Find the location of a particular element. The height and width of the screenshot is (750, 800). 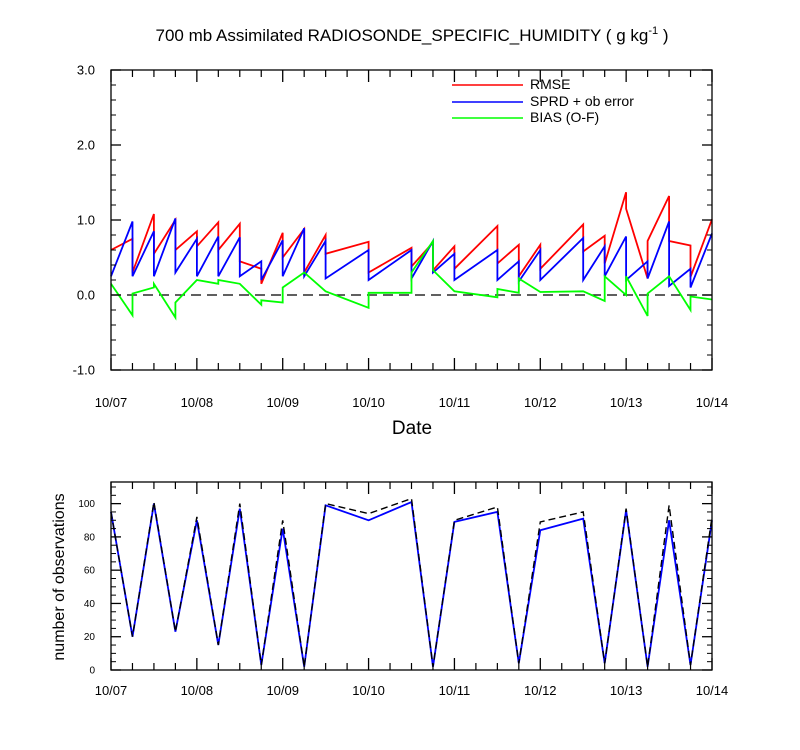

legend-label-sprd: SPRD + ob error is located at coordinates (582, 101).